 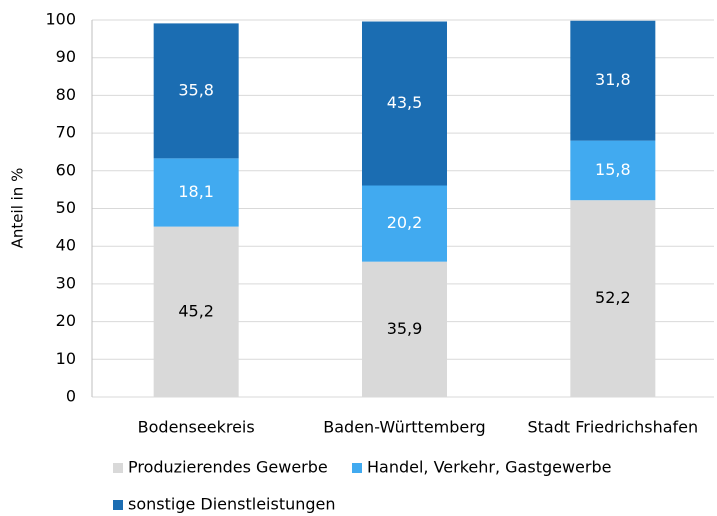 What do you see at coordinates (66, 320) in the screenshot?
I see `y-tick-label: 20` at bounding box center [66, 320].